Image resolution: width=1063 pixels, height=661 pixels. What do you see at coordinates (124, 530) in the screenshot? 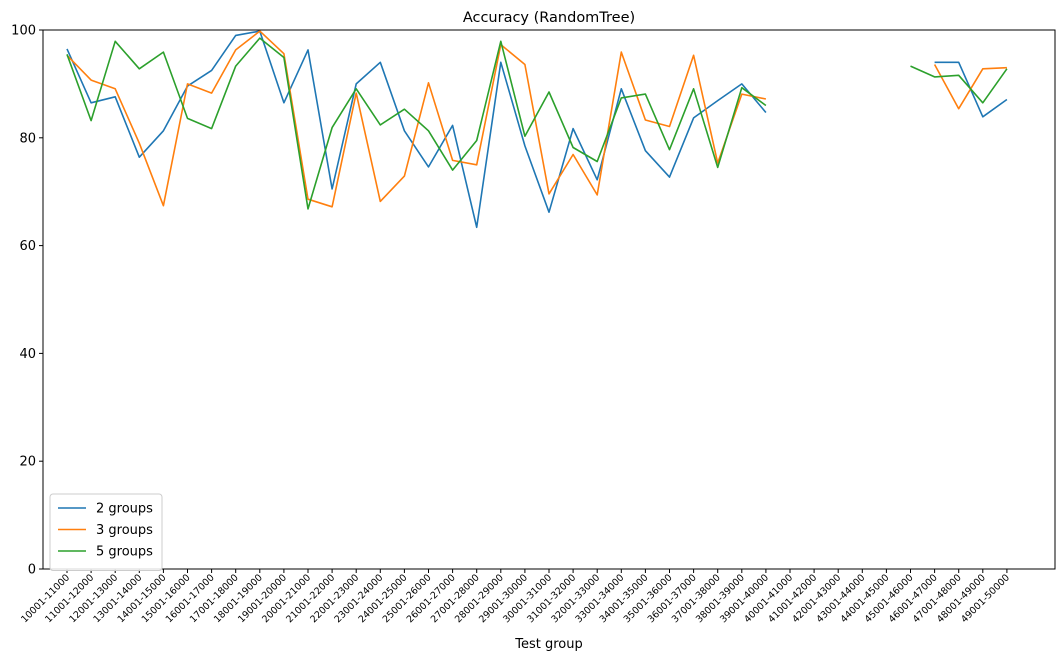
I see `legend-entry: 3 groups` at bounding box center [124, 530].